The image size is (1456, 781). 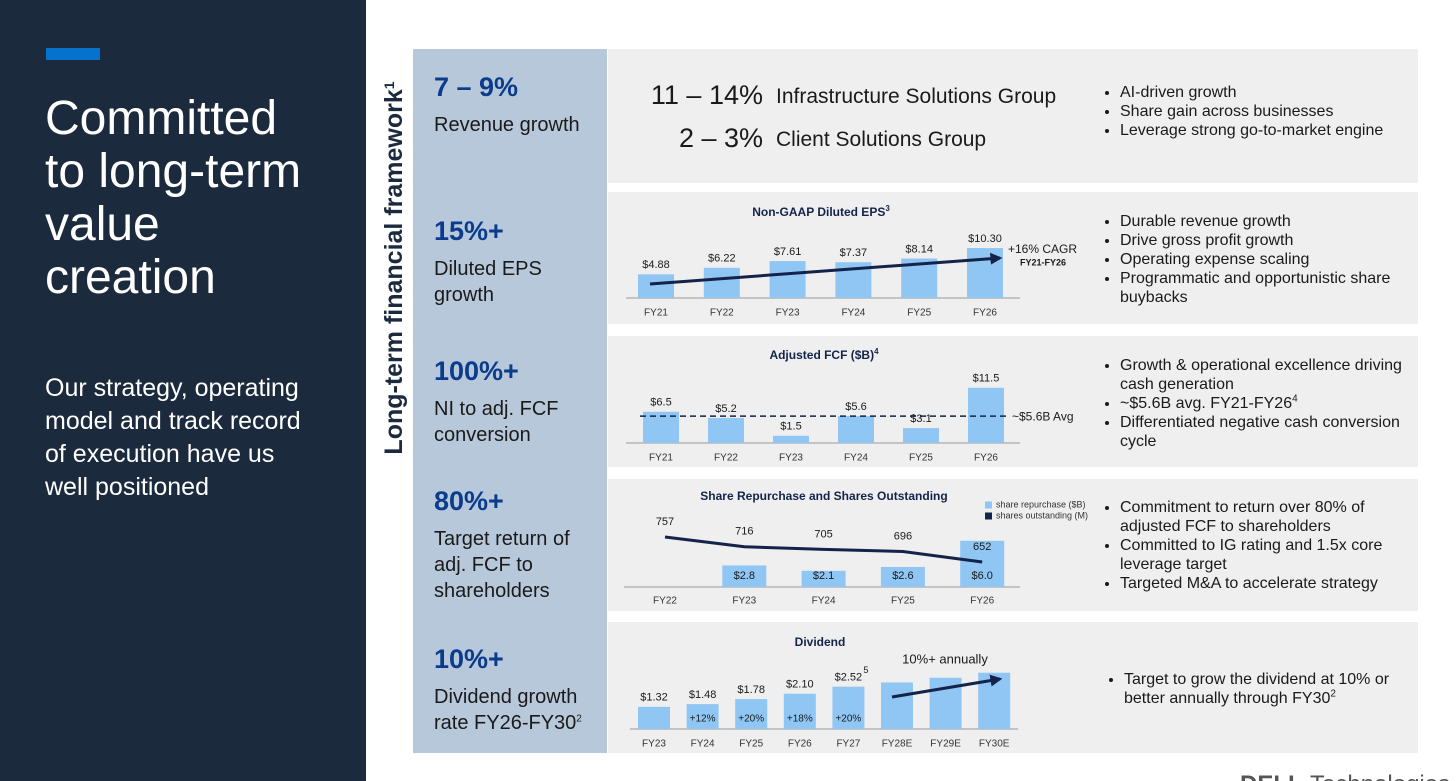 What do you see at coordinates (1252, 130) in the screenshot?
I see `bullet-text: Leverage strong go-to-market engine` at bounding box center [1252, 130].